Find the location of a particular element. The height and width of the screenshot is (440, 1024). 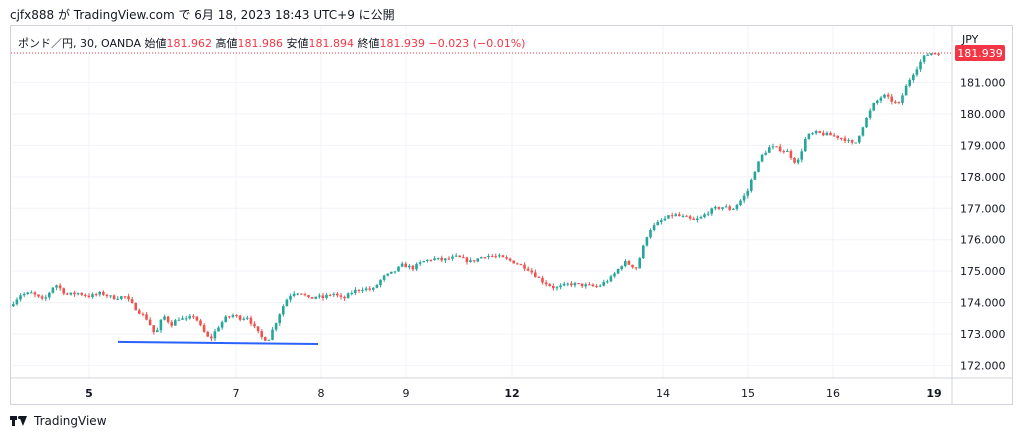

symbol-label: ポンド／円, 30, OANDA is located at coordinates (80, 43).